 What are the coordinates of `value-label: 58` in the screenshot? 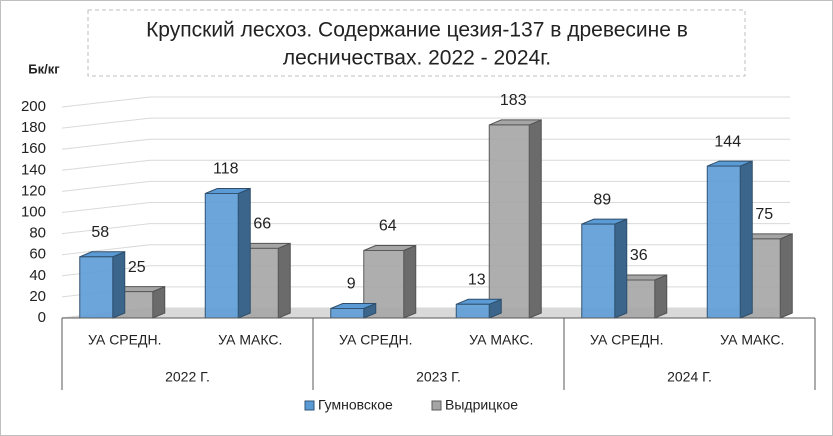 It's located at (100, 232).